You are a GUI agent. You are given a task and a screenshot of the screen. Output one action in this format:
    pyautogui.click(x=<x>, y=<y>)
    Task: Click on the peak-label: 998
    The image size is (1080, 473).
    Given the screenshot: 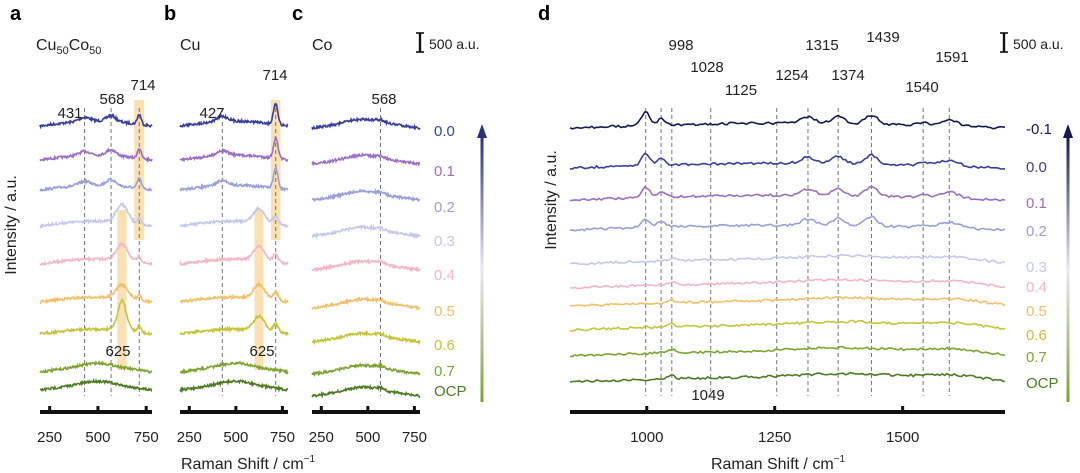 What is the action you would take?
    pyautogui.click(x=680, y=45)
    